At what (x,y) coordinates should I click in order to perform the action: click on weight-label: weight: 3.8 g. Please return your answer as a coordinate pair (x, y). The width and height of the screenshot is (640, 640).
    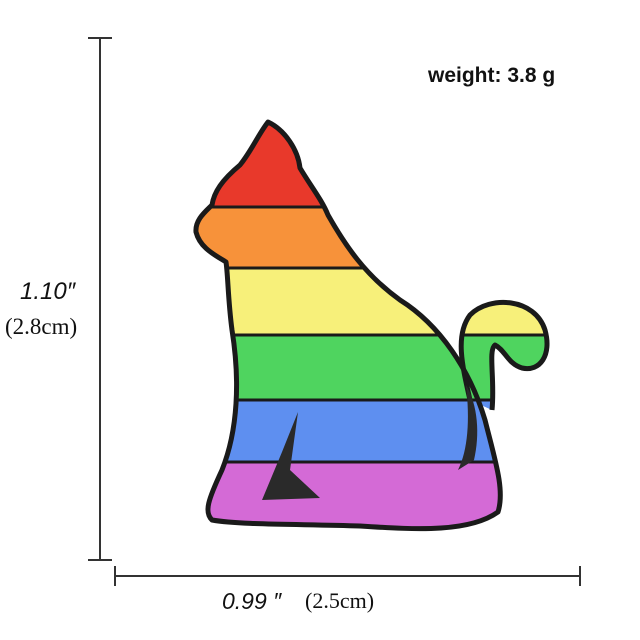
    Looking at the image, I should click on (492, 75).